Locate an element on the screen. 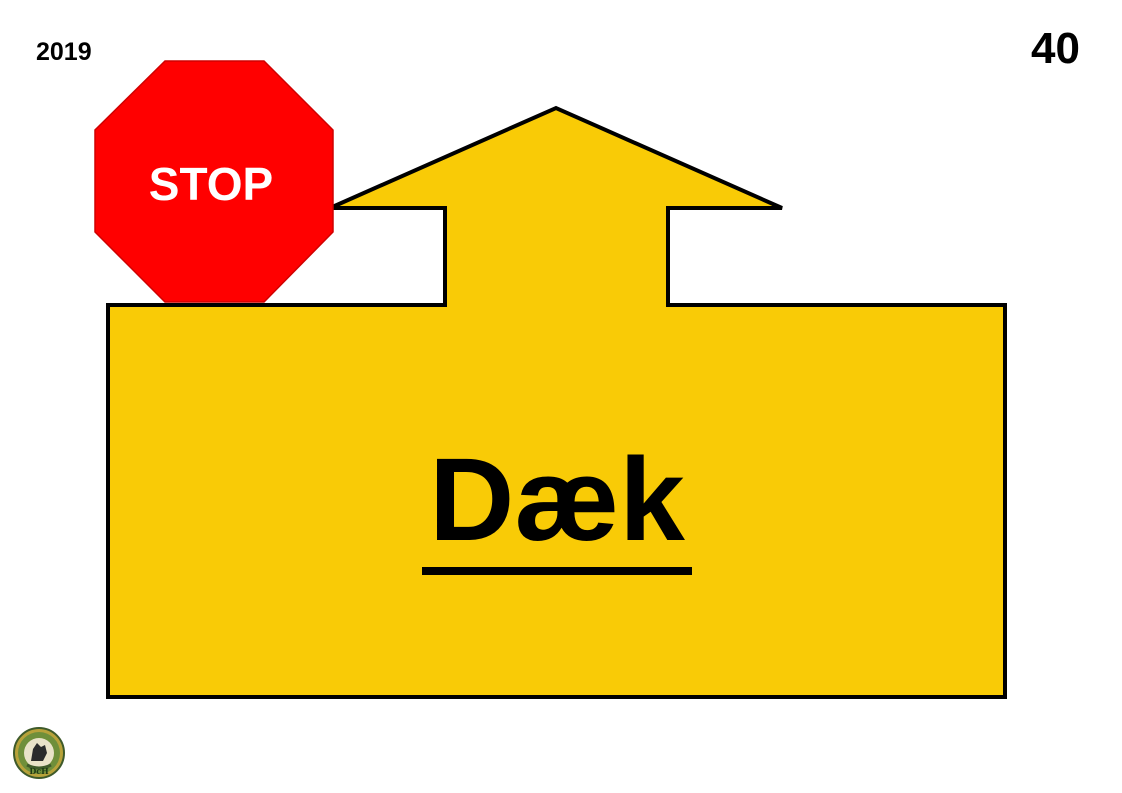  exercise-label: Dæk is located at coordinates (557, 500).